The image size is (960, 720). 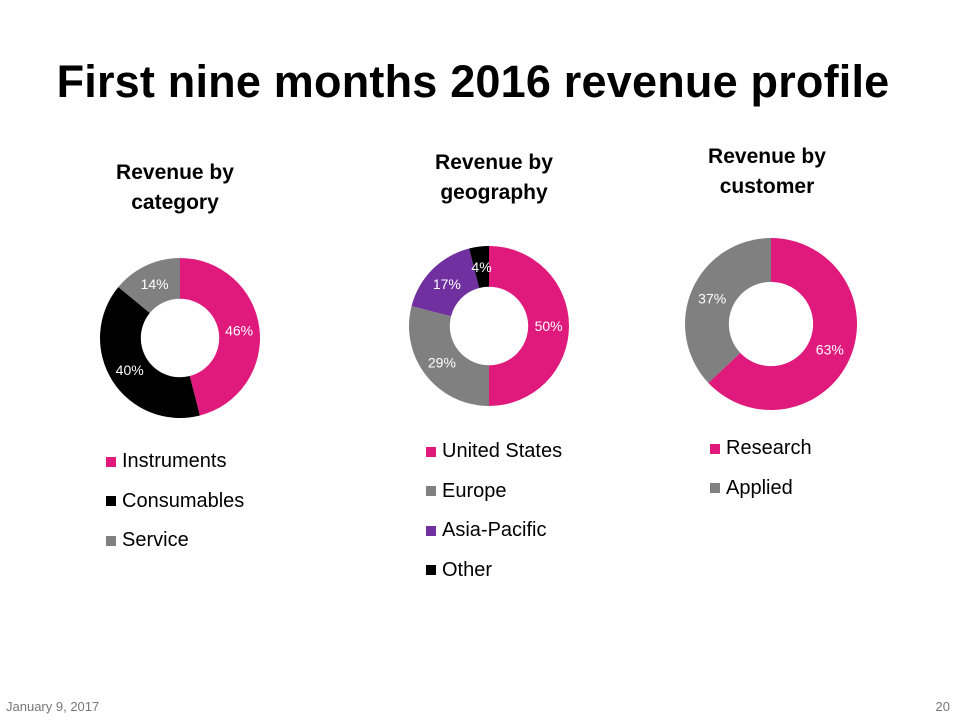 I want to click on donut-chart-customer: 63% 37%, so click(x=771, y=324).